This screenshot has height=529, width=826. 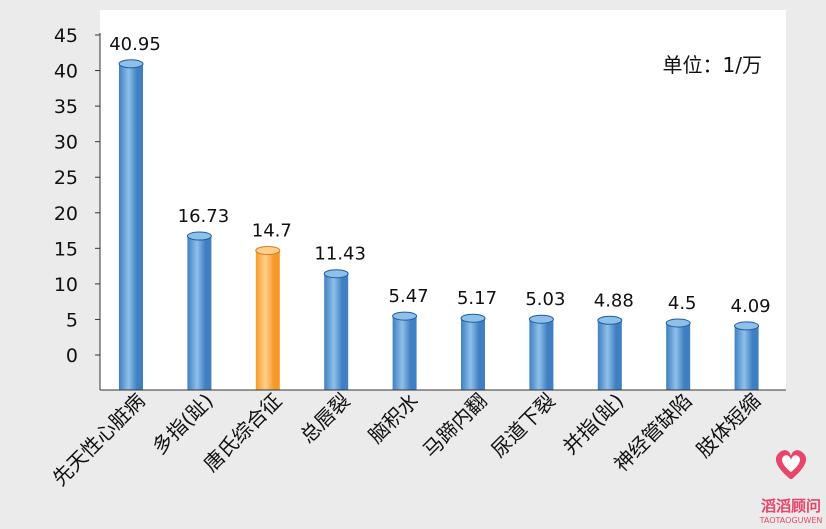 I want to click on unit-note: 单位：1/万, so click(x=712, y=65).